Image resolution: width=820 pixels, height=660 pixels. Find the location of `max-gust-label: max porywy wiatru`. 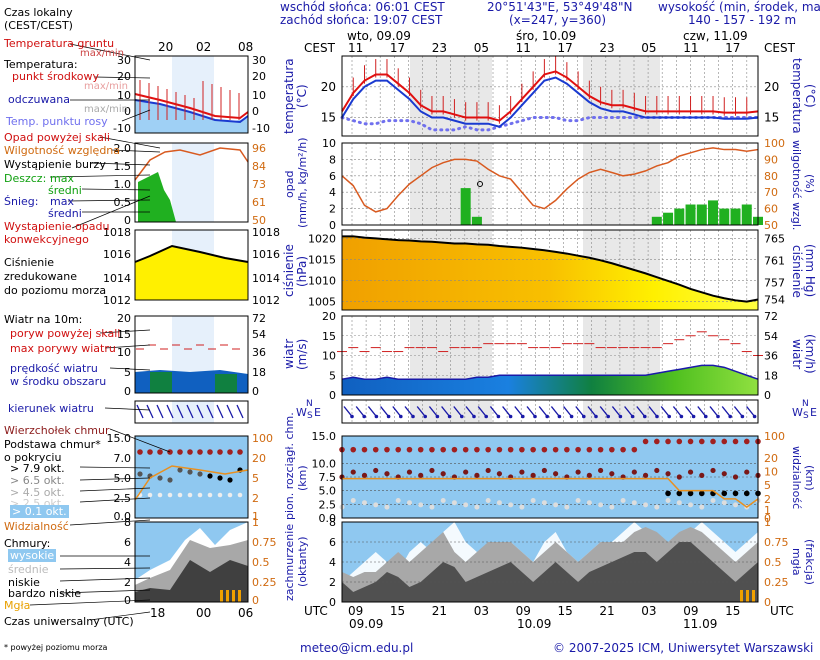

max-gust-label: max porywy wiatru is located at coordinates (63, 348).